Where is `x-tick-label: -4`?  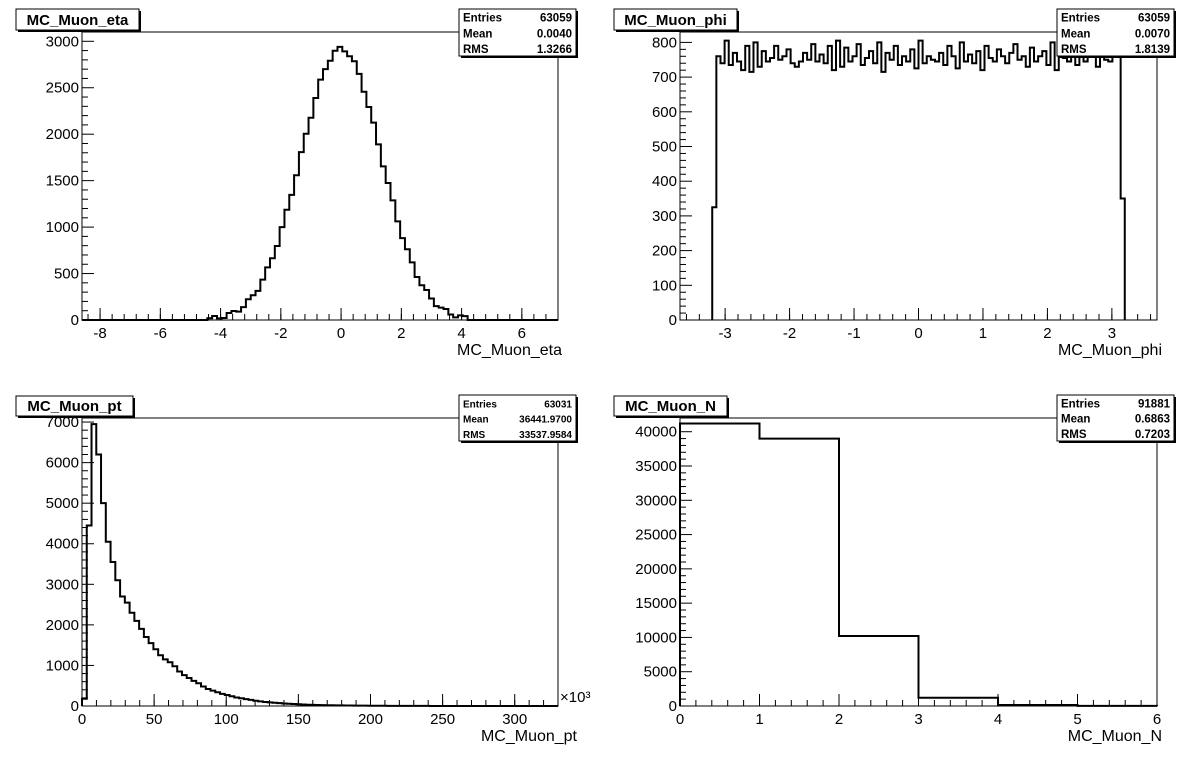 x-tick-label: -4 is located at coordinates (220, 333).